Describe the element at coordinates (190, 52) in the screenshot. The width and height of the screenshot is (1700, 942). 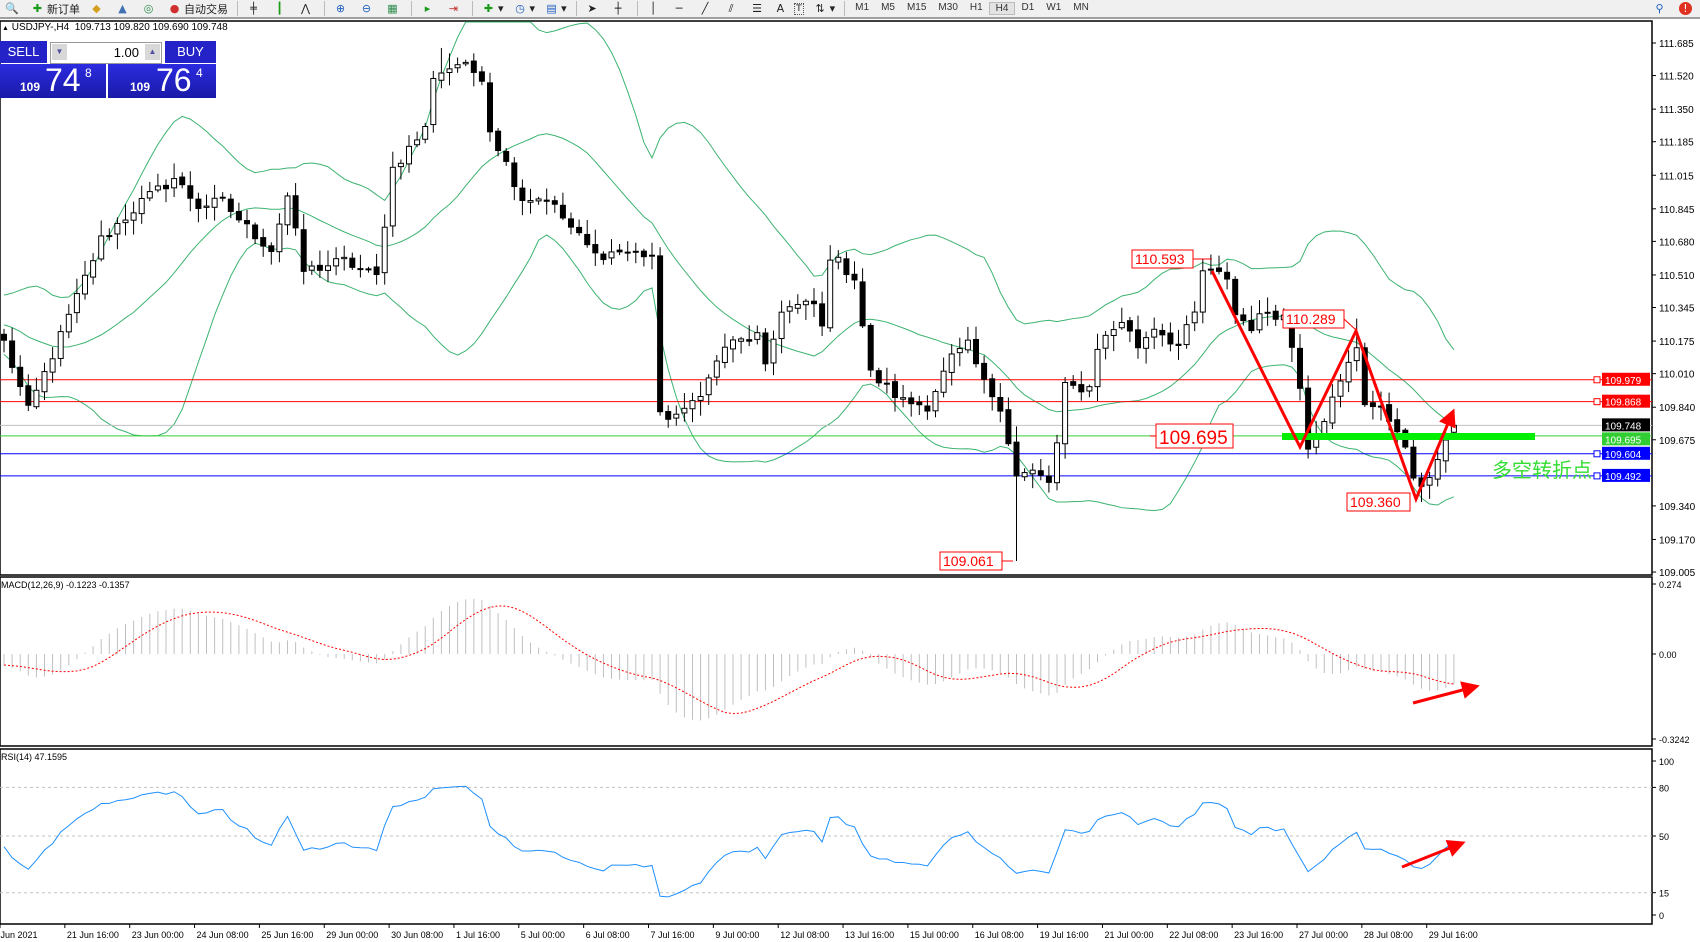
I see `buy-button: BUY` at that location.